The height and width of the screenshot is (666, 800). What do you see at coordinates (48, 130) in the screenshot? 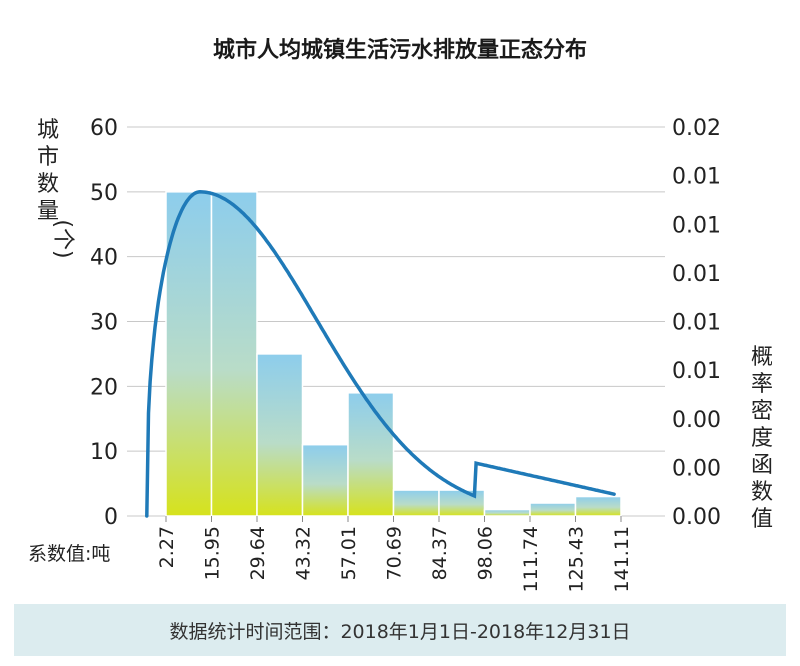
I see `left-y-axis-label-char: 城` at bounding box center [48, 130].